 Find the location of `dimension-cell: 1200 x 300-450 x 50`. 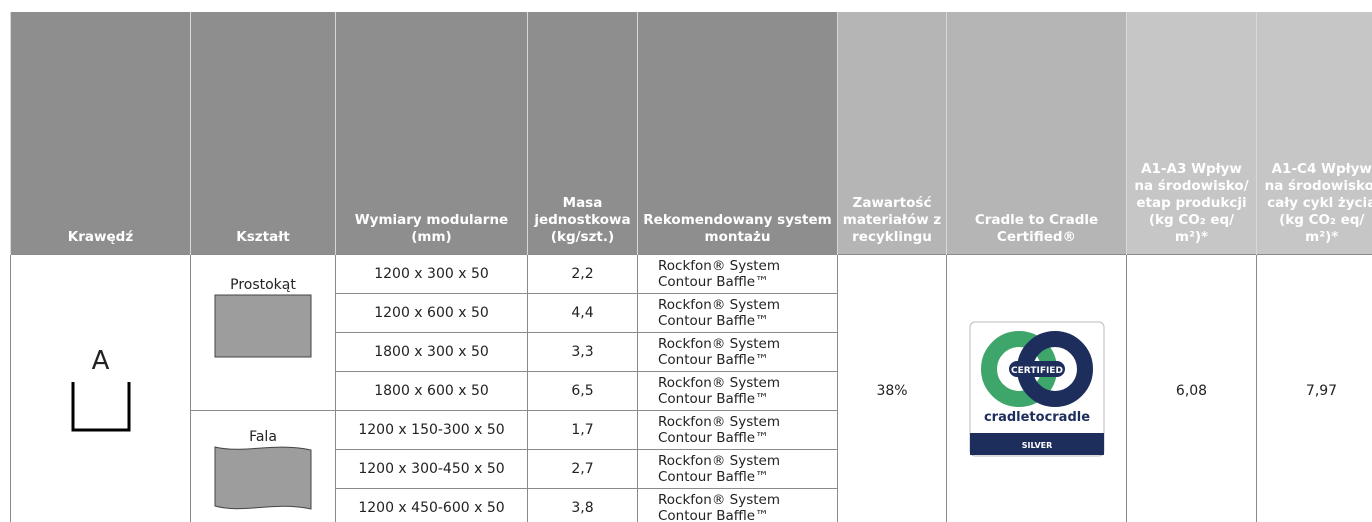

dimension-cell: 1200 x 300-450 x 50 is located at coordinates (431, 469).